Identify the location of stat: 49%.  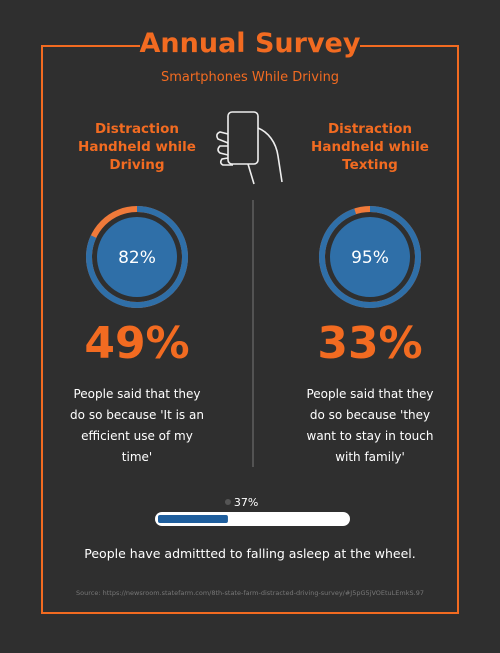
(137, 343).